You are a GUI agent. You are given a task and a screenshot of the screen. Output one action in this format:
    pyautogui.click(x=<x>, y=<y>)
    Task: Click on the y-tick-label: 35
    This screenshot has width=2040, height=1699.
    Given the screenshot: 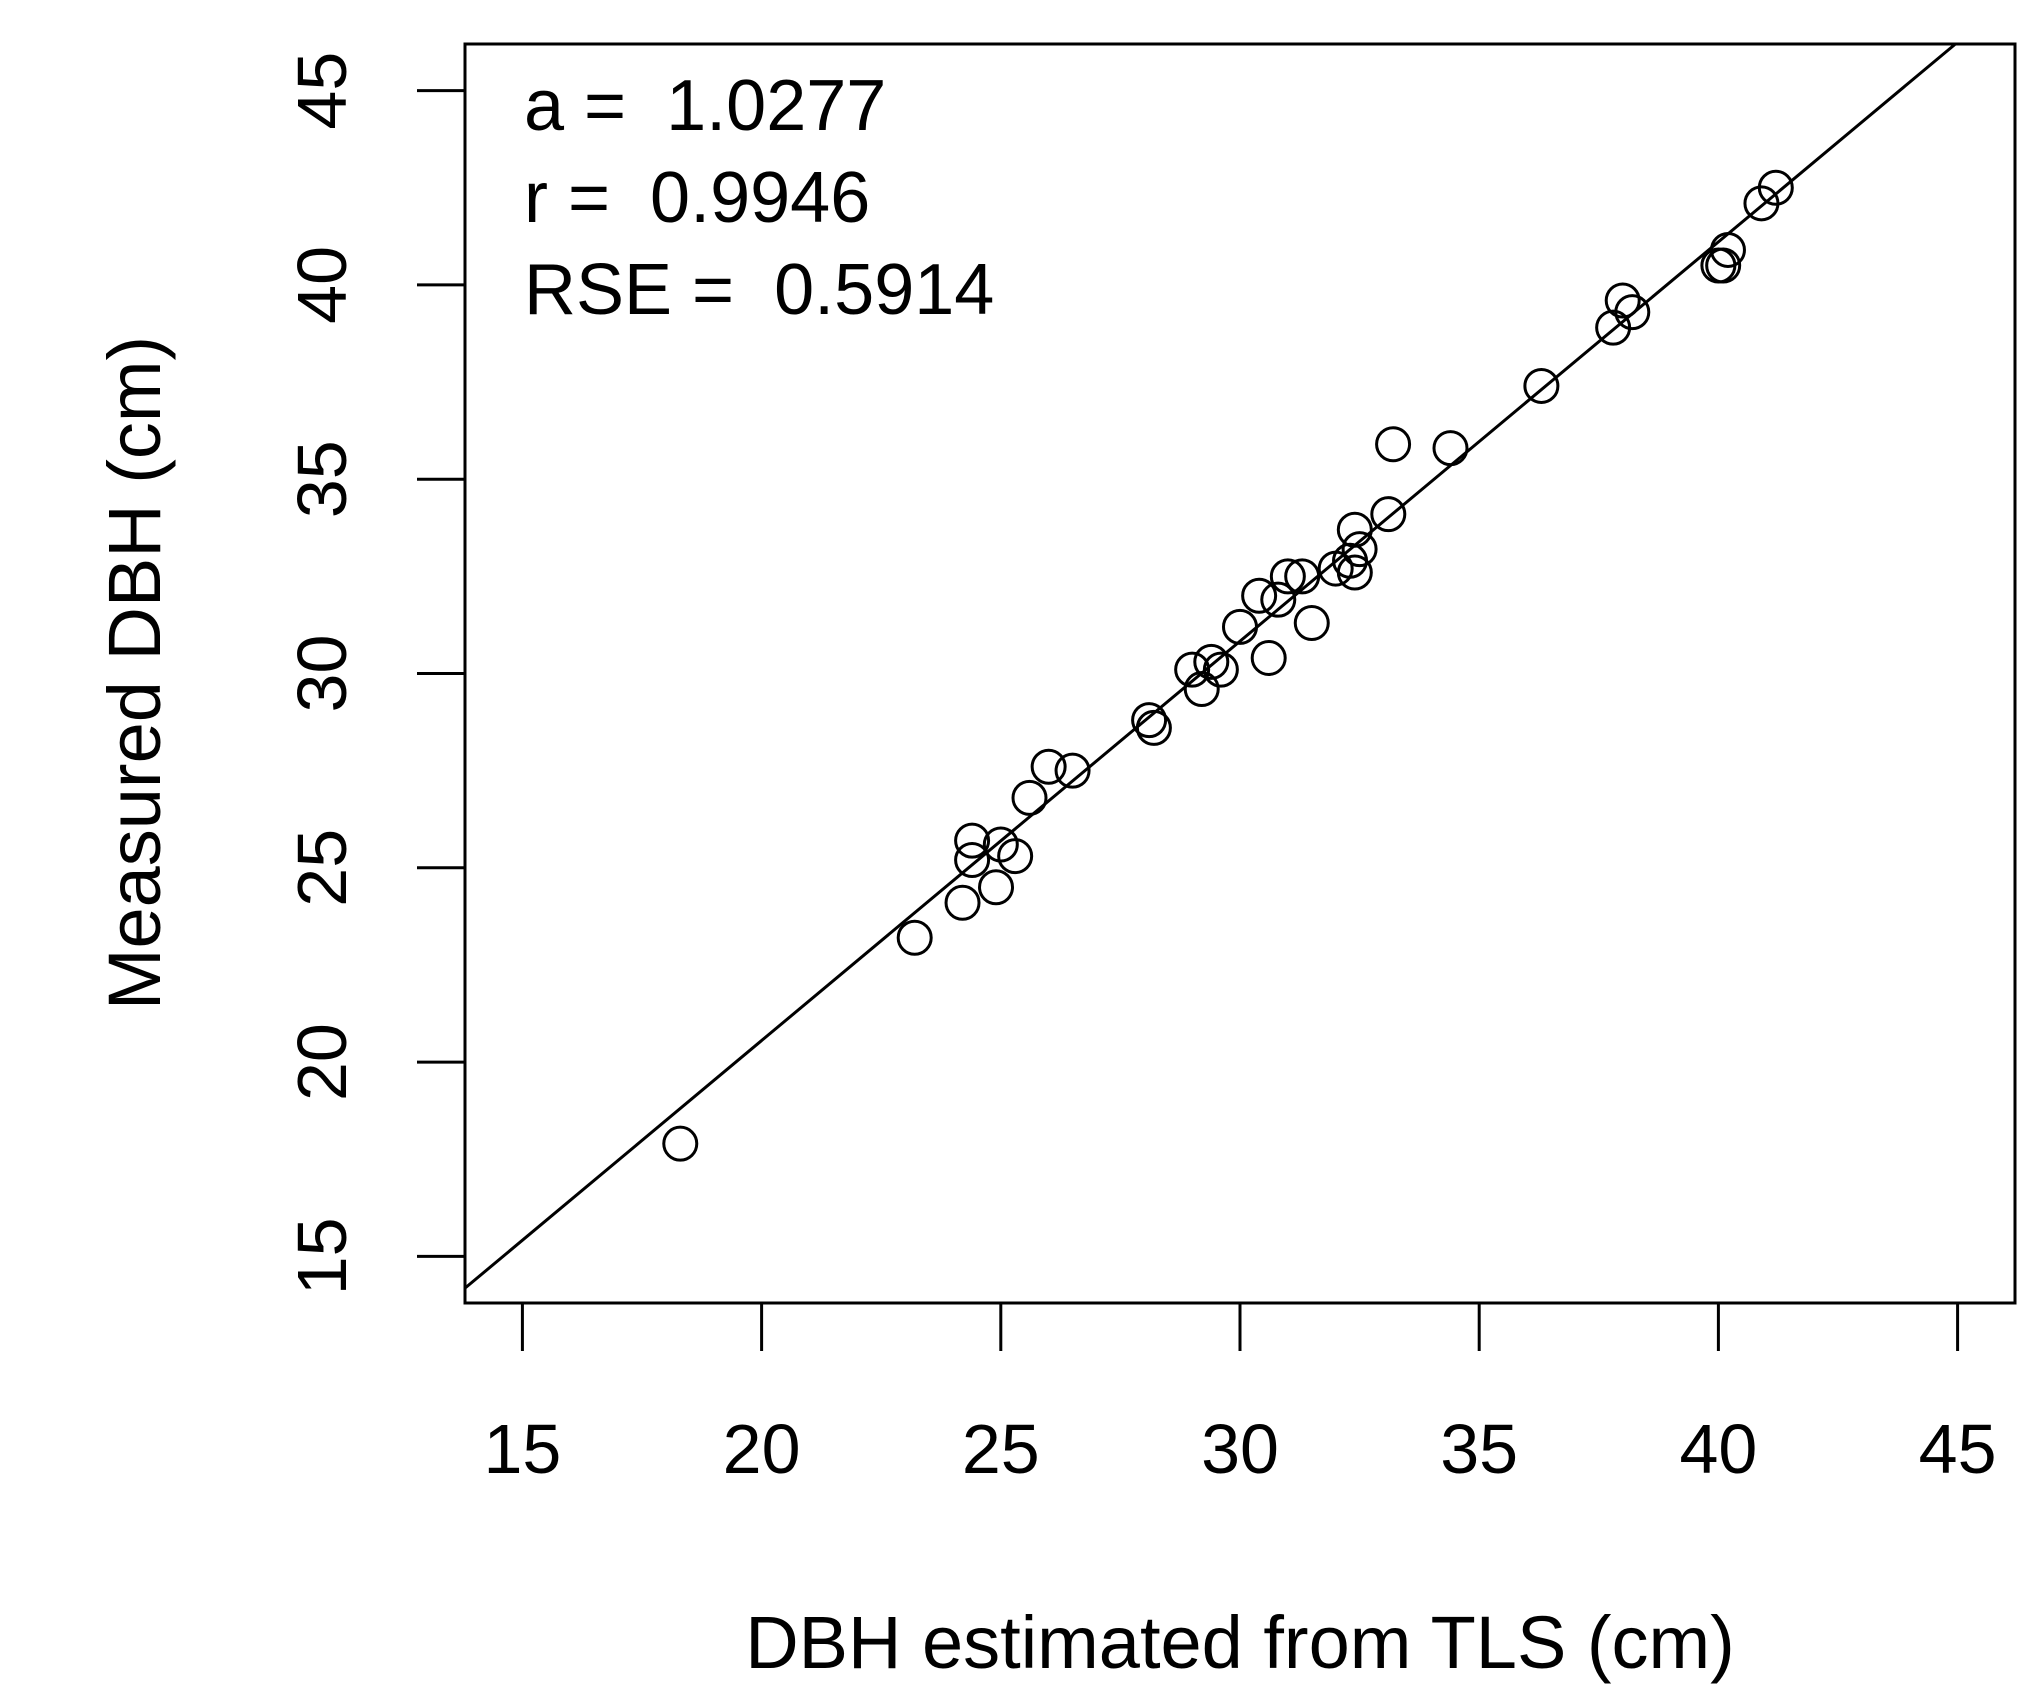 What is the action you would take?
    pyautogui.click(x=322, y=479)
    